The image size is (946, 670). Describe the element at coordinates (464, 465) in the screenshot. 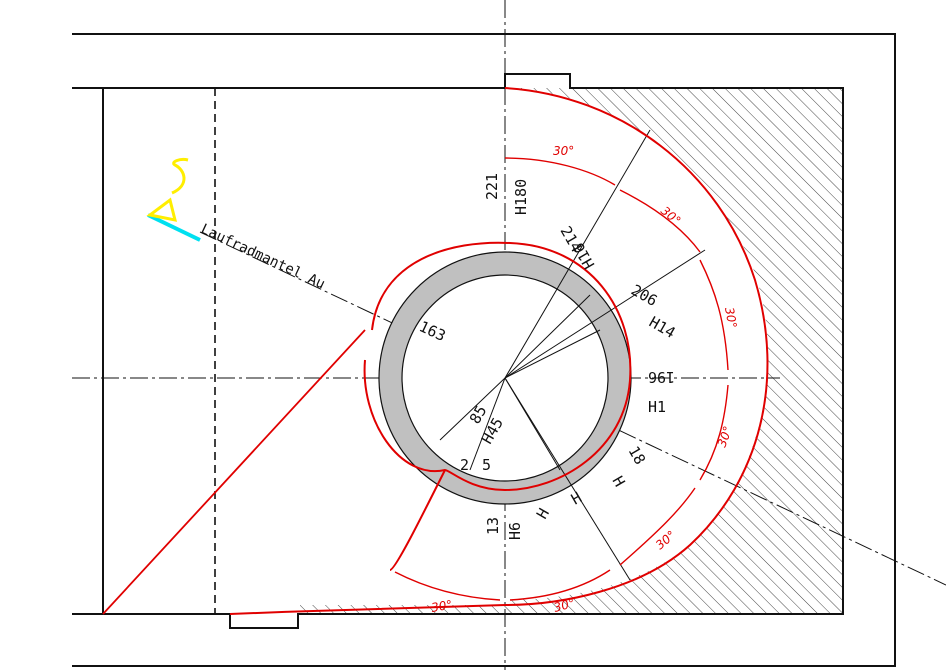

I see `label-2: 2` at that location.